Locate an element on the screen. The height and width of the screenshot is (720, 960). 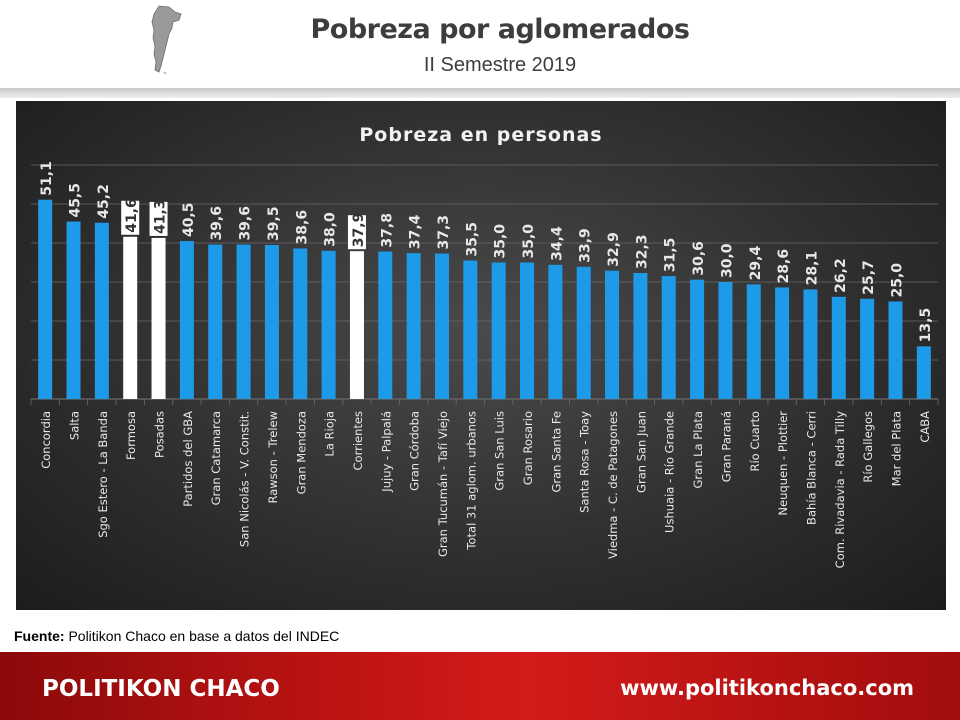
category-label: Gran Rosario is located at coordinates (528, 448).